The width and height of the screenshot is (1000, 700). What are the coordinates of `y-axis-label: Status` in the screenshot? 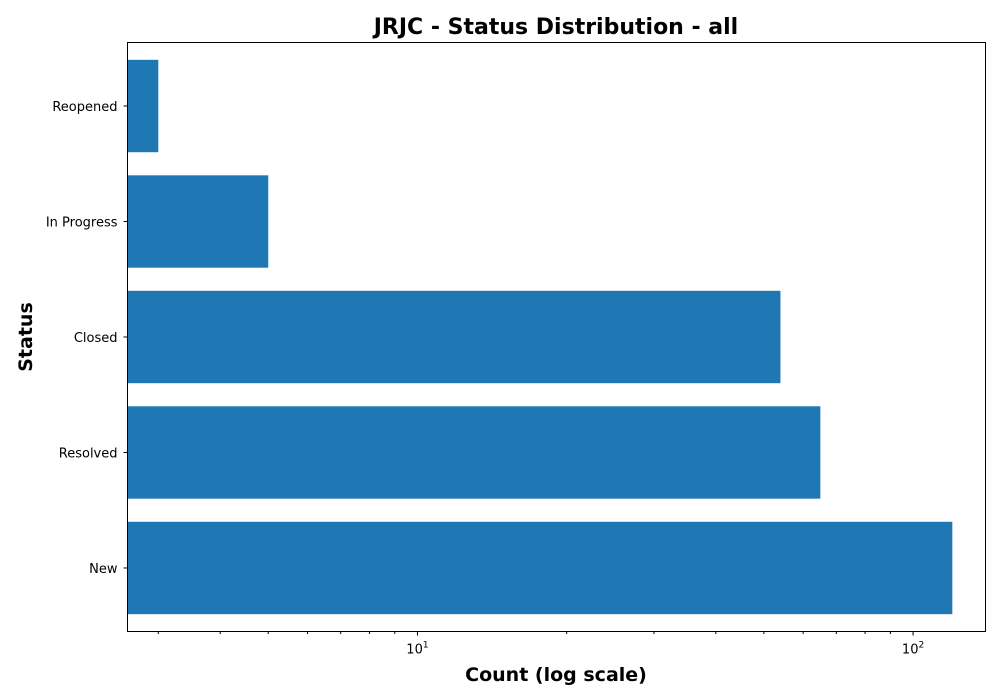 It's located at (26, 337).